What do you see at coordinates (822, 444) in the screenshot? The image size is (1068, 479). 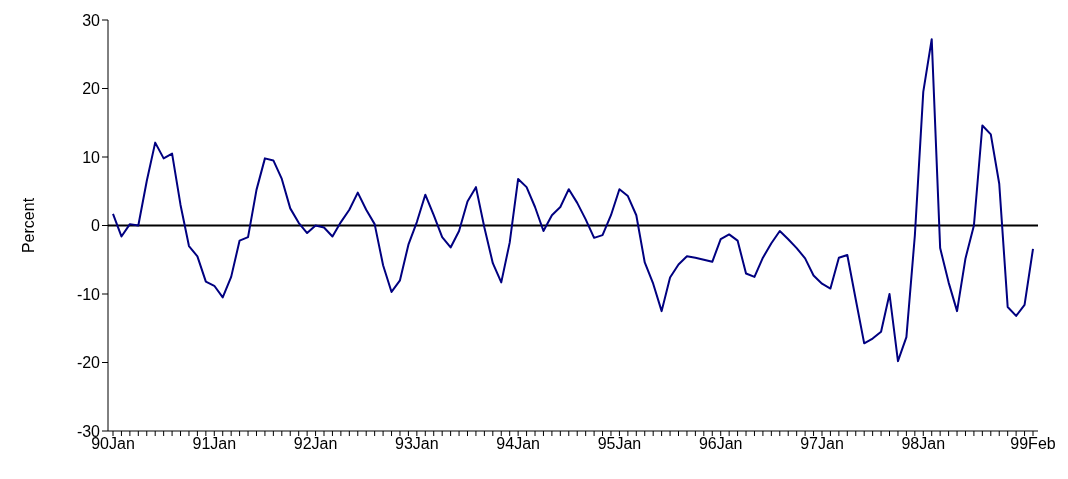 I see `x-tick-label: 97Jan` at bounding box center [822, 444].